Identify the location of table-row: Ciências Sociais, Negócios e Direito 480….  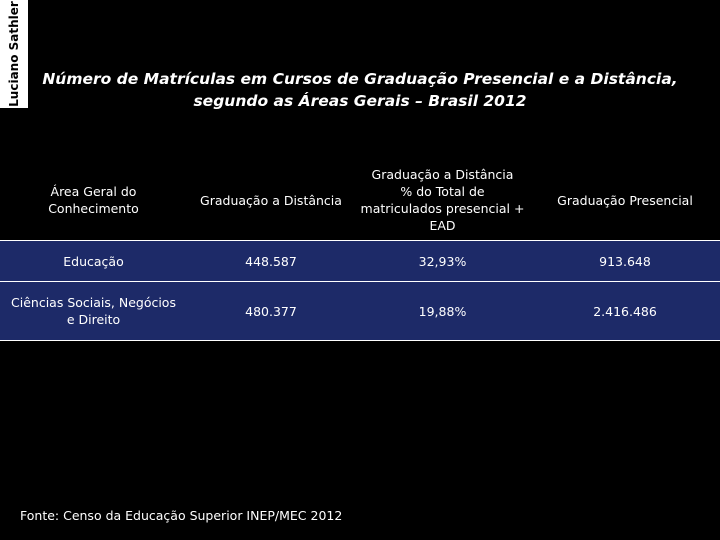
(360, 311).